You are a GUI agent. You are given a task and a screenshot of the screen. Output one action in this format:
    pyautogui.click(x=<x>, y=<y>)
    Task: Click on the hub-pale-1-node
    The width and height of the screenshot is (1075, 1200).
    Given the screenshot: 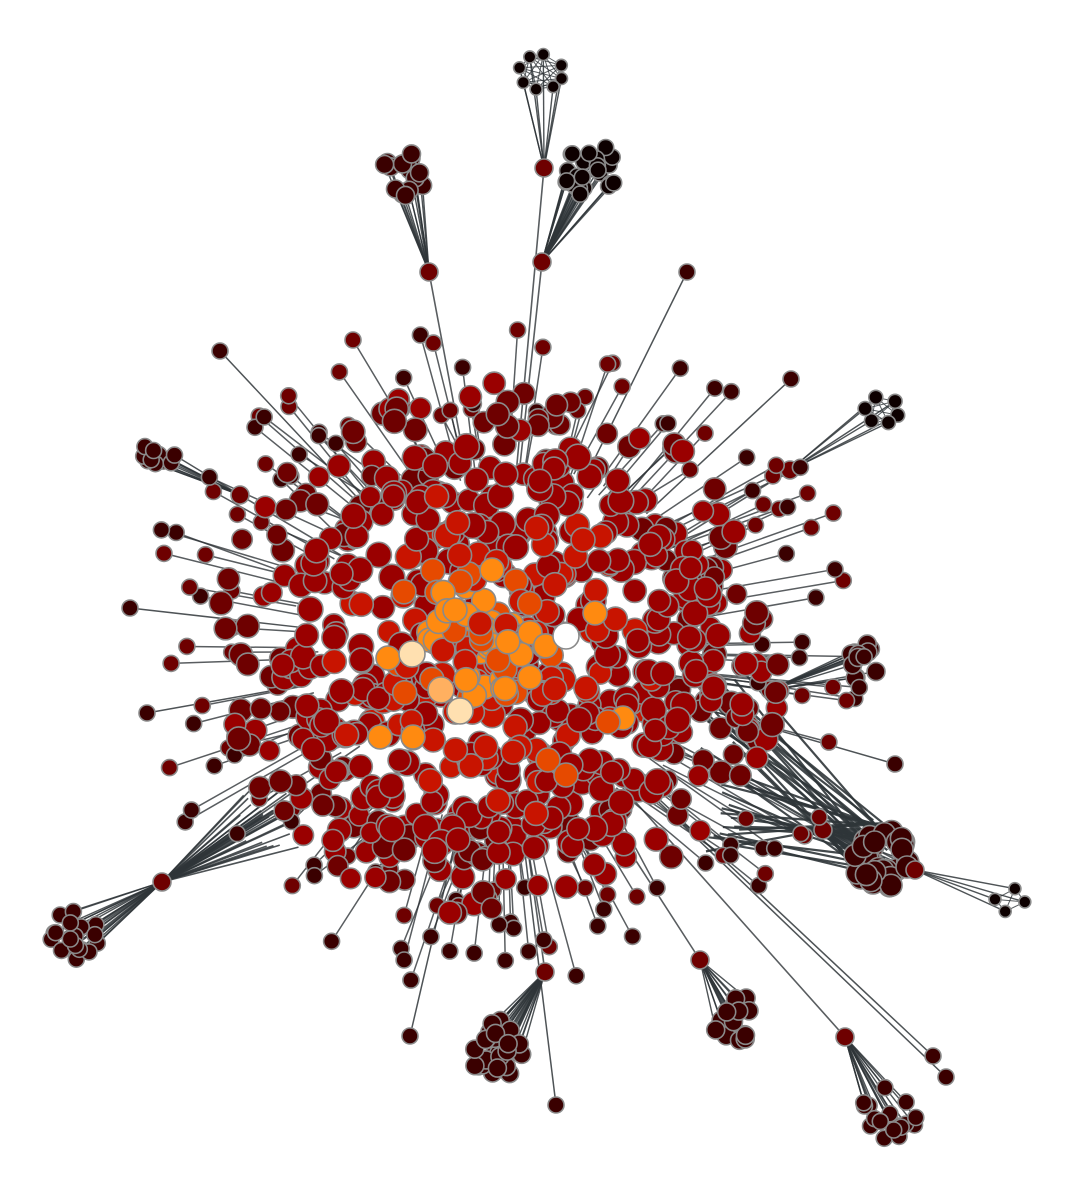 What is the action you would take?
    pyautogui.click(x=412, y=654)
    